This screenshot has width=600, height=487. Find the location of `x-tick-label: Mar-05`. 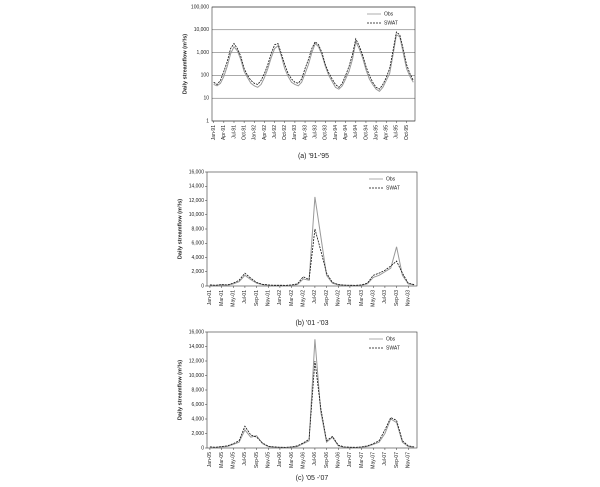

x-tick-label: Mar-05 is located at coordinates (222, 460).